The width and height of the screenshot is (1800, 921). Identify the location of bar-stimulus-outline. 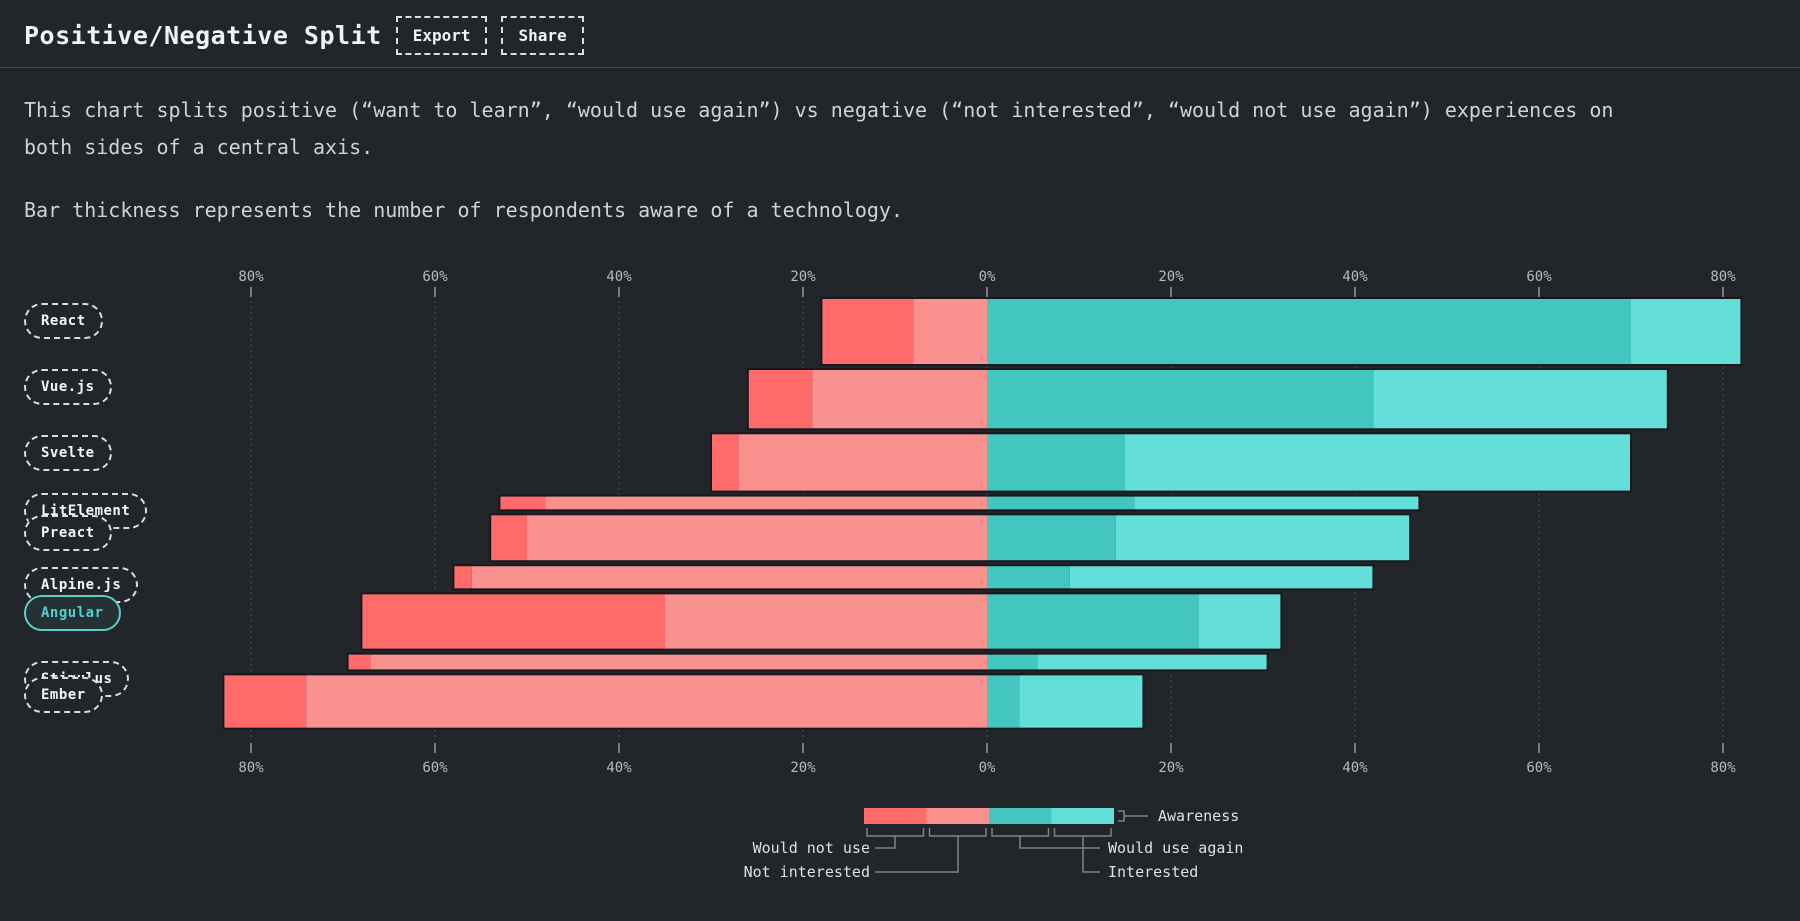
(807, 662).